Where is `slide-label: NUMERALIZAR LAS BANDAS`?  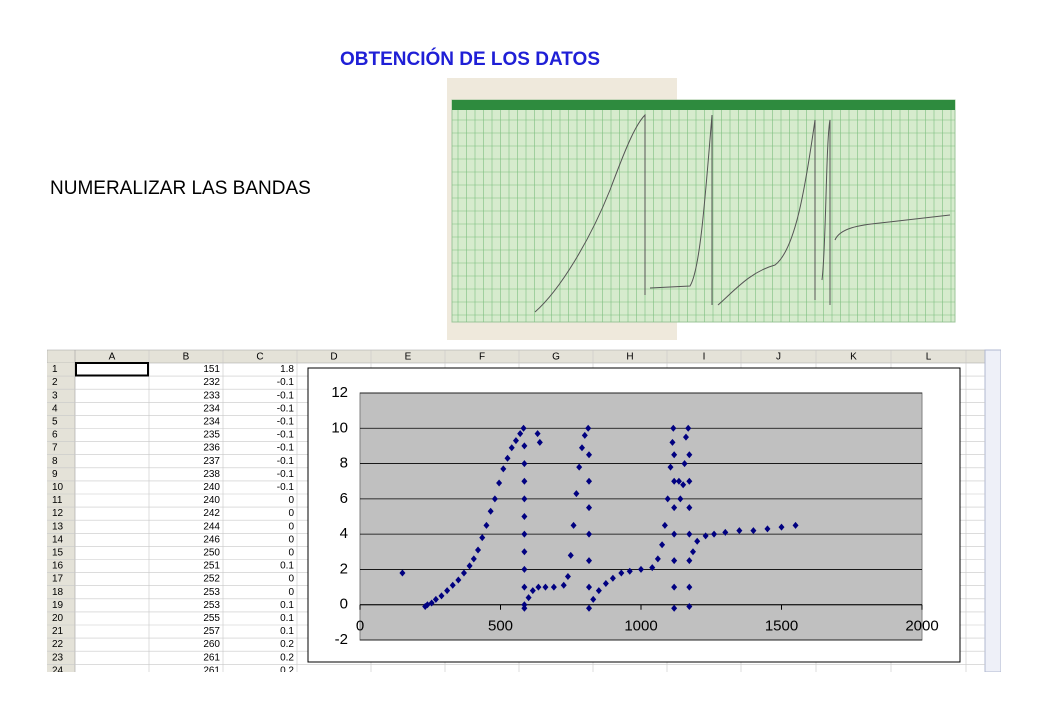
slide-label: NUMERALIZAR LAS BANDAS is located at coordinates (180, 188).